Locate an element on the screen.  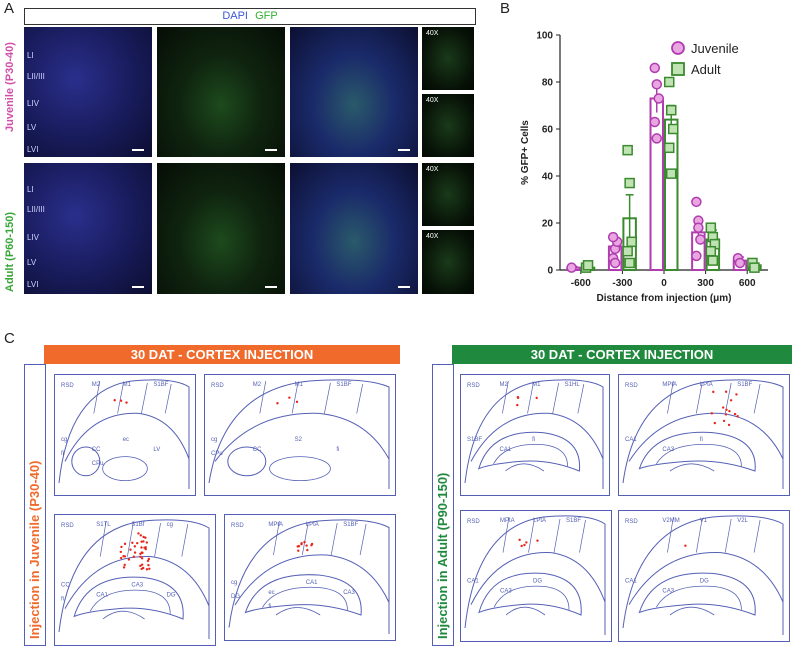
atlas-drawing: RSD S1TL S1Bf cg CC CA1 CA3 DG fi is located at coordinates (134, 579).